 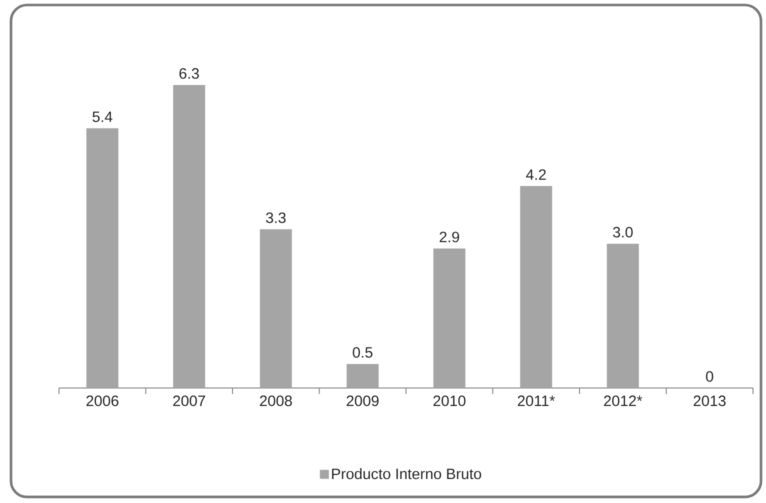 I want to click on data-label: 3.0, so click(x=623, y=232).